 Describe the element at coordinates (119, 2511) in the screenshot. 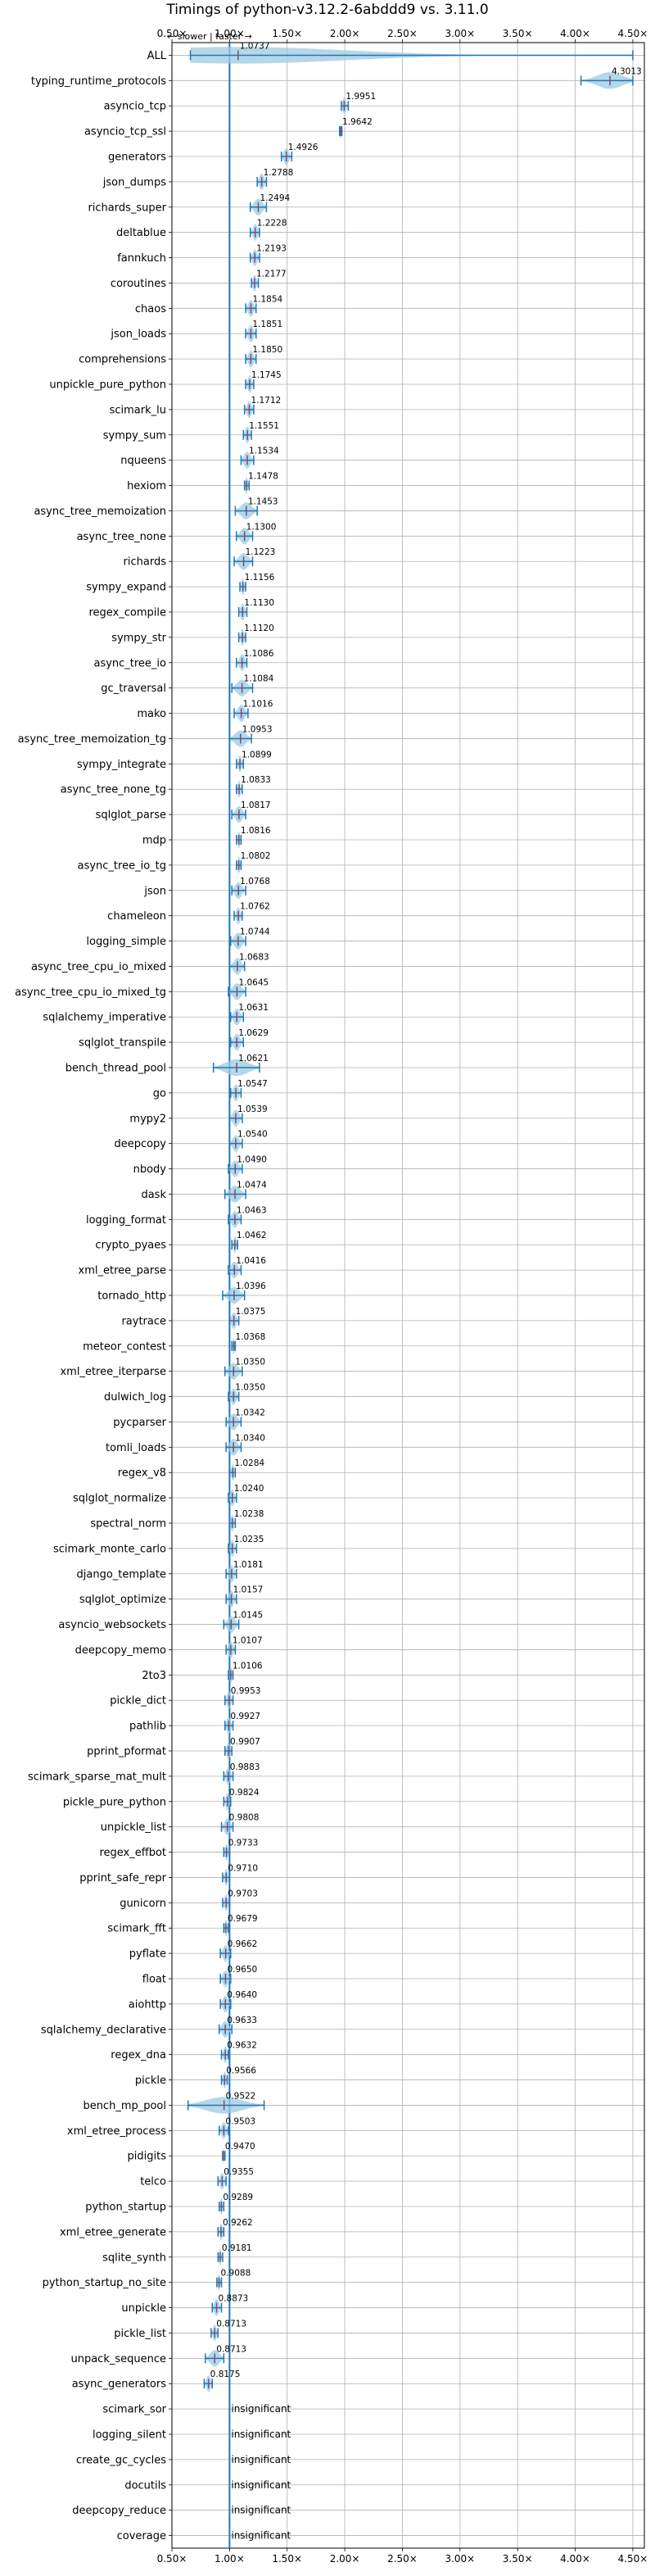

I see `benchmark-label: deepcopy_reduce` at that location.